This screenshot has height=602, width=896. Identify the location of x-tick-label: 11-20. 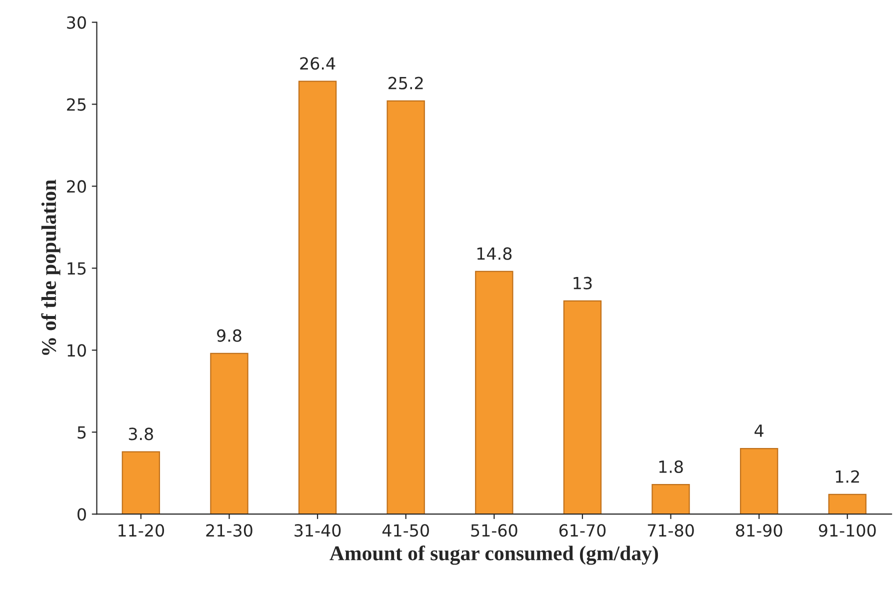
(141, 530).